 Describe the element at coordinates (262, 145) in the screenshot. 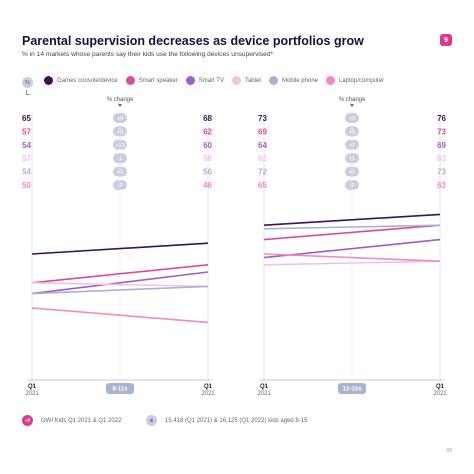

I see `value-2021: 64` at that location.